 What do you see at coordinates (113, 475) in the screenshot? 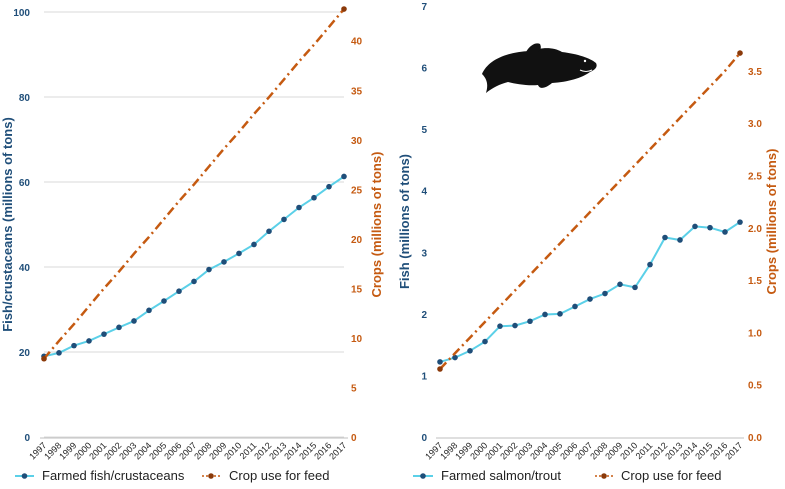
I see `legend-entry: Farmed fish/crustaceans` at bounding box center [113, 475].